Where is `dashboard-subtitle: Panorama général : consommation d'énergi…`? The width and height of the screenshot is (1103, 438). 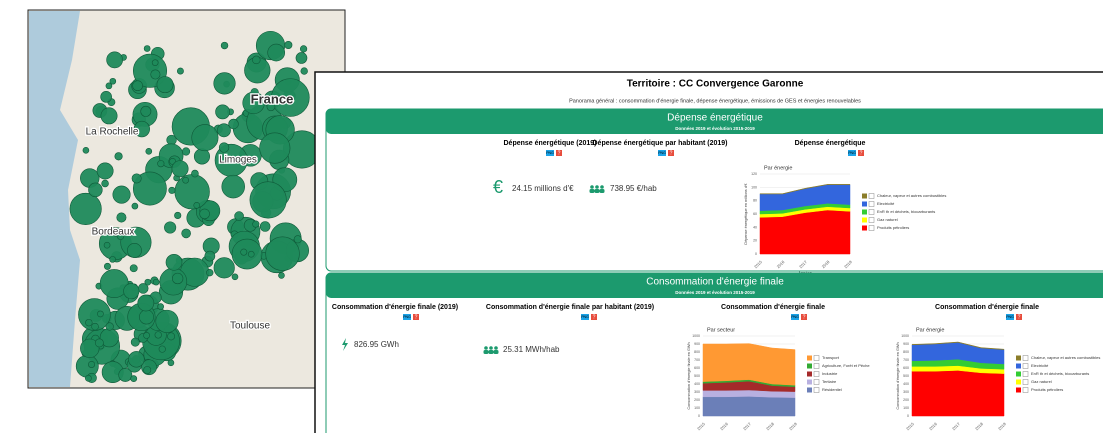 dashboard-subtitle: Panorama général : consommation d'énergi… is located at coordinates (715, 101).